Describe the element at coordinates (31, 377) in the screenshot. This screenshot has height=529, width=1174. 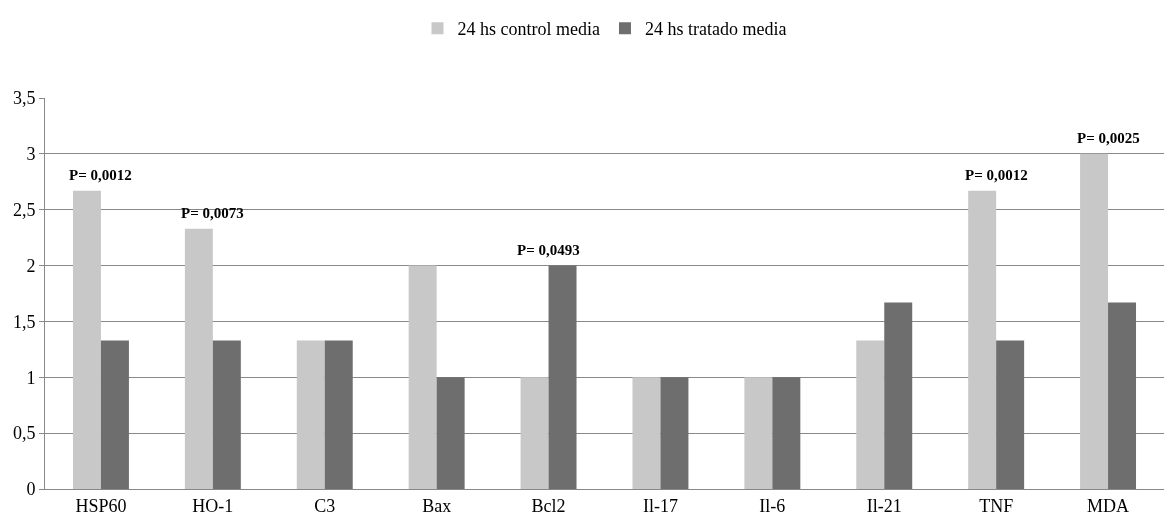
I see `y-tick-label: 1` at that location.